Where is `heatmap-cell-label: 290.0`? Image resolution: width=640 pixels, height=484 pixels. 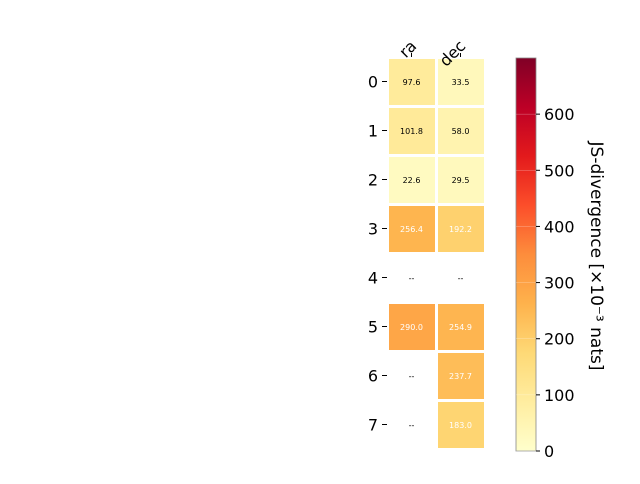 heatmap-cell-label: 290.0 is located at coordinates (411, 327).